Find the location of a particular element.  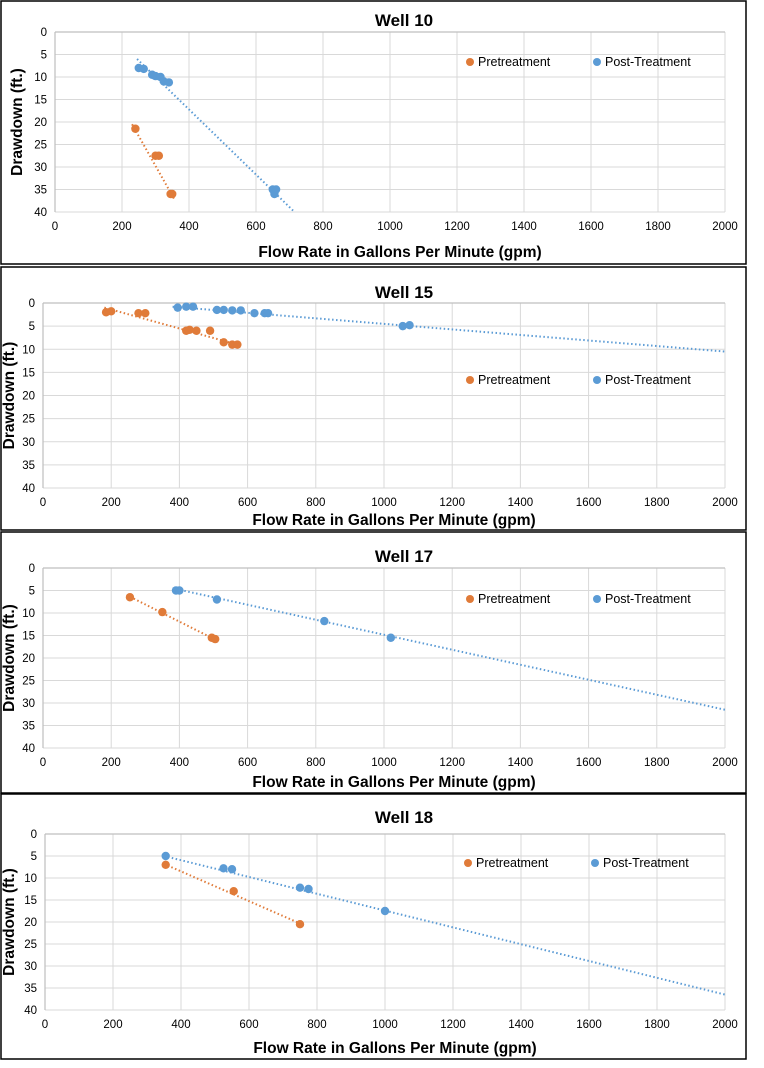

x-tick-label: 800 is located at coordinates (315, 503).